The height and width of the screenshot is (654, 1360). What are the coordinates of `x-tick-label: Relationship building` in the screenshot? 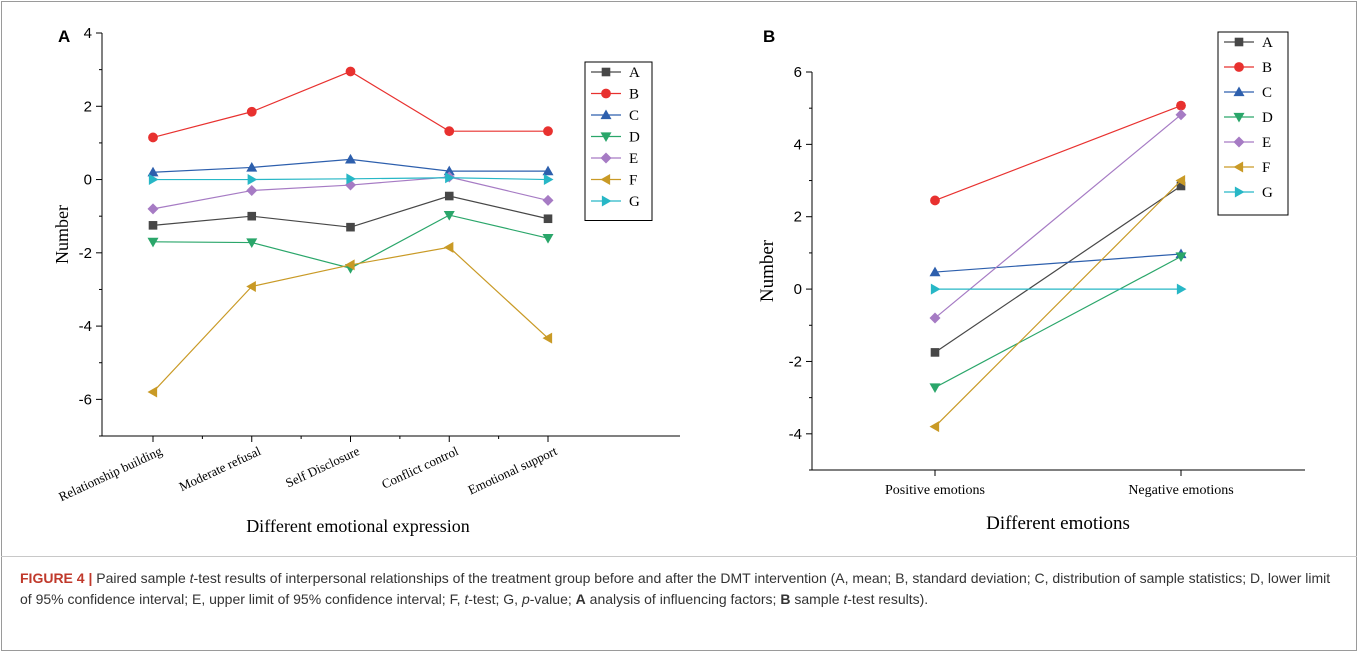 It's located at (110, 473).